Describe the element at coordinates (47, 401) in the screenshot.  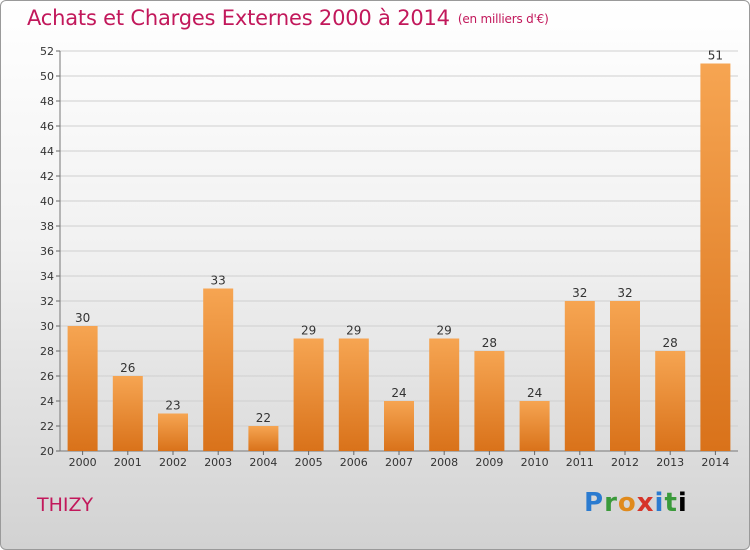
I see `y-tick-label: 24` at that location.